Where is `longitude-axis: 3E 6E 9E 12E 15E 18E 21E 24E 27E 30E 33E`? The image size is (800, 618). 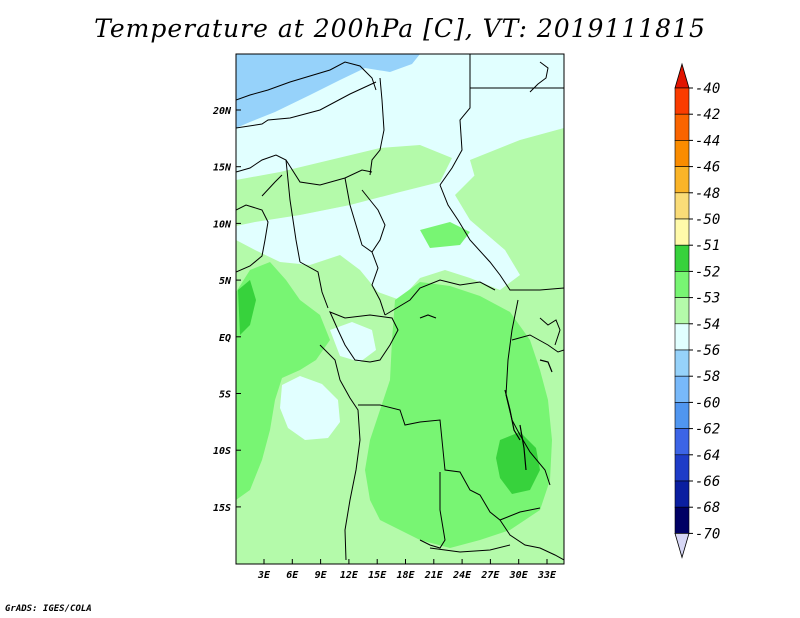 longitude-axis: 3E 6E 9E 12E 15E 18E 21E 24E 27E 30E 33E is located at coordinates (407, 570).